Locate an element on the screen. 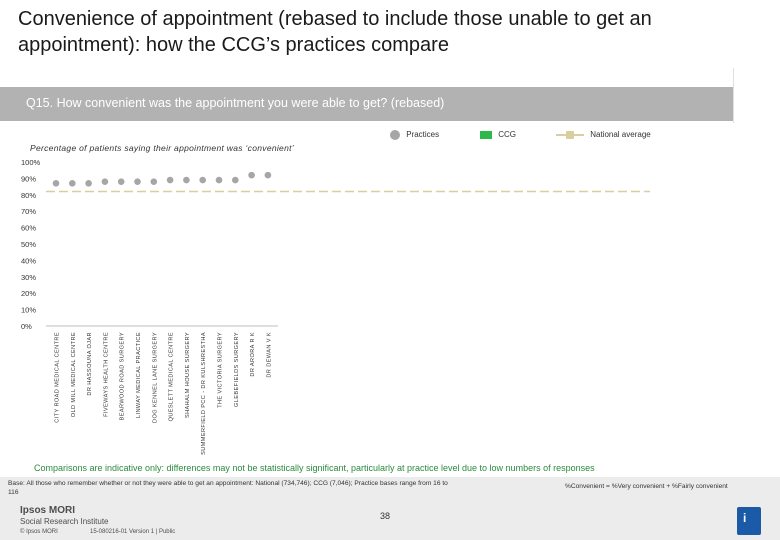 The width and height of the screenshot is (780, 540). x-tick-label: DR ARORA R K is located at coordinates (253, 354).